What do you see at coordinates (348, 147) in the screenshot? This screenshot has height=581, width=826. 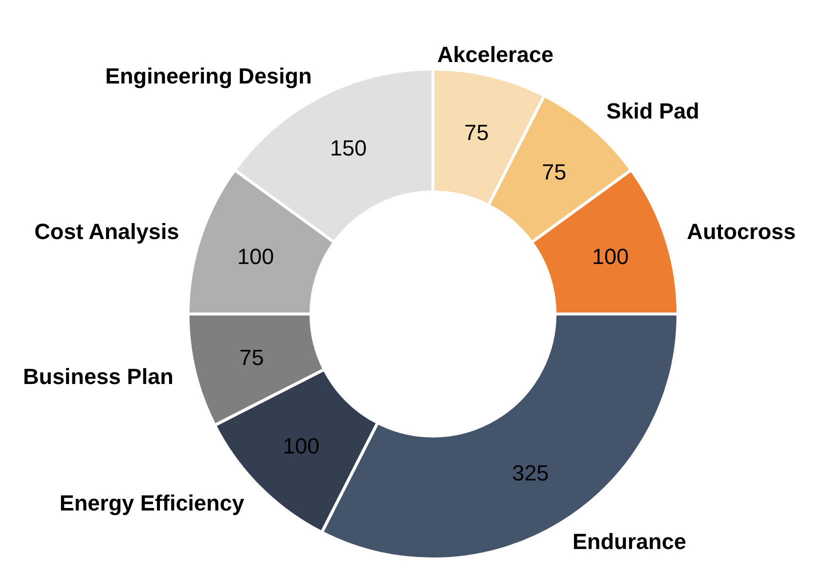 I see `data-label: 150` at bounding box center [348, 147].